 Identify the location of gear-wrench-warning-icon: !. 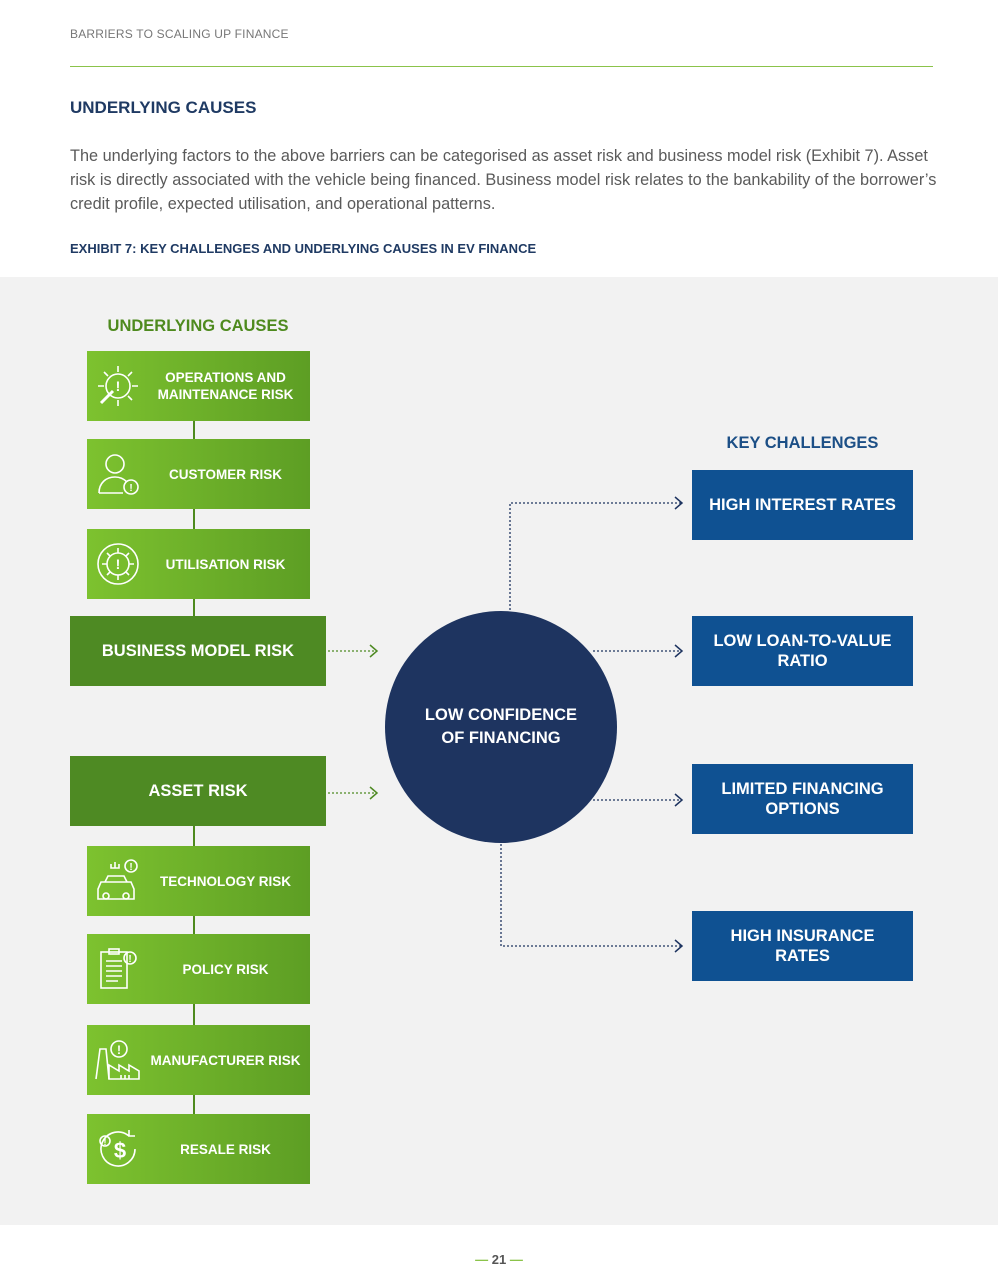
(118, 386).